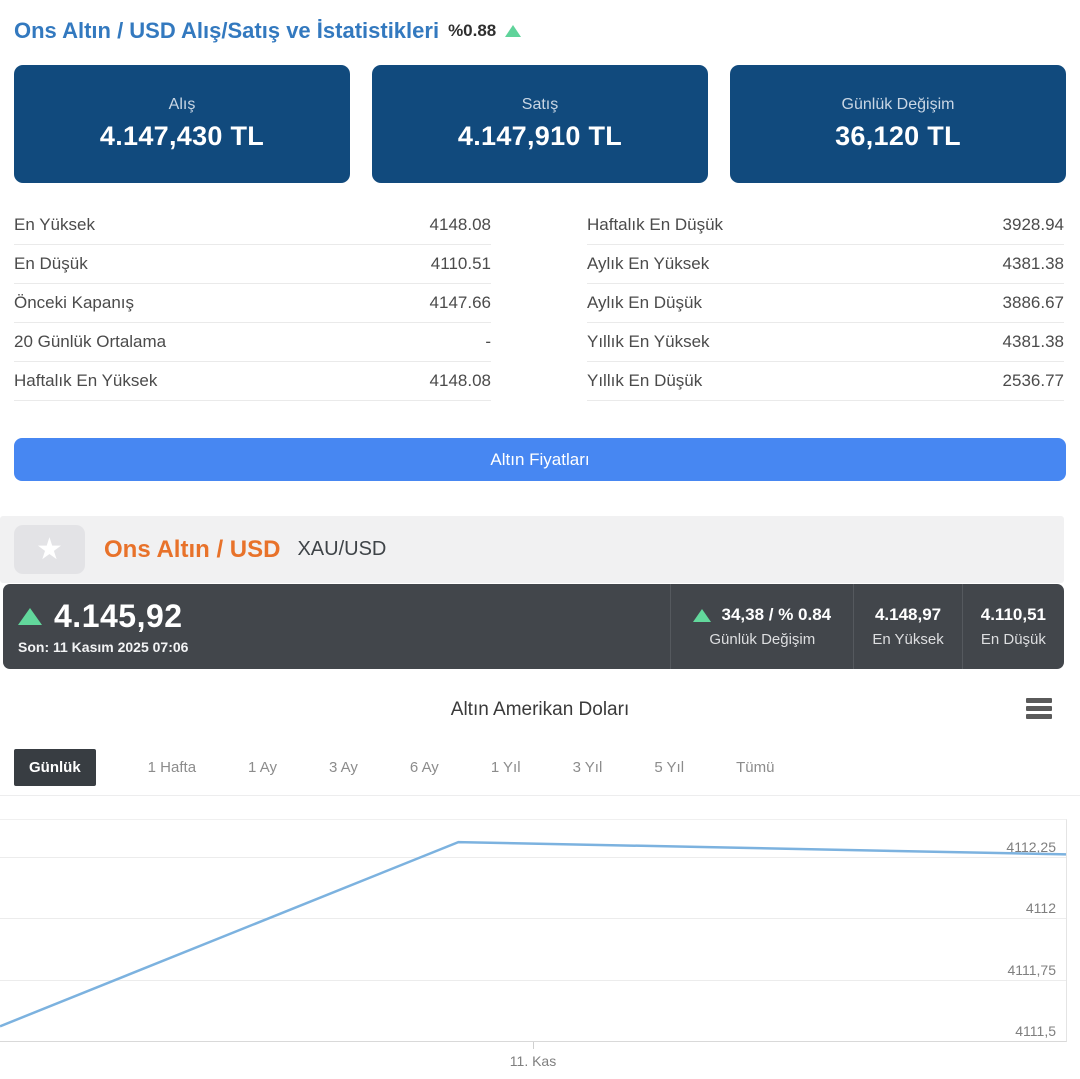 The height and width of the screenshot is (1079, 1080). I want to click on stat-value: 4147.66, so click(460, 302).